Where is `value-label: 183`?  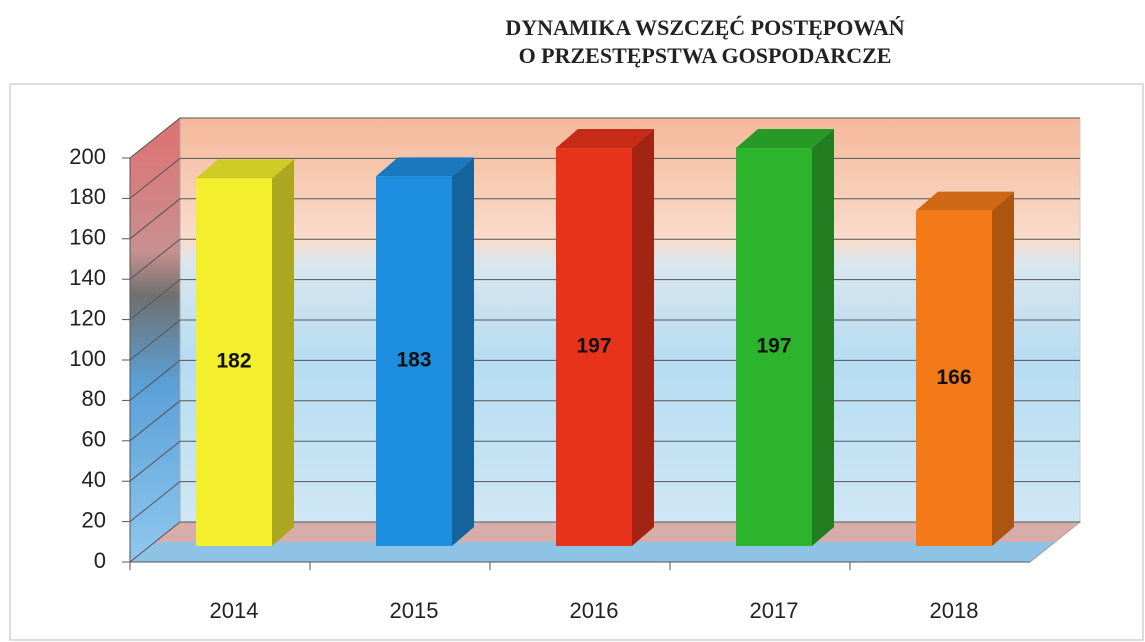
value-label: 183 is located at coordinates (413, 360).